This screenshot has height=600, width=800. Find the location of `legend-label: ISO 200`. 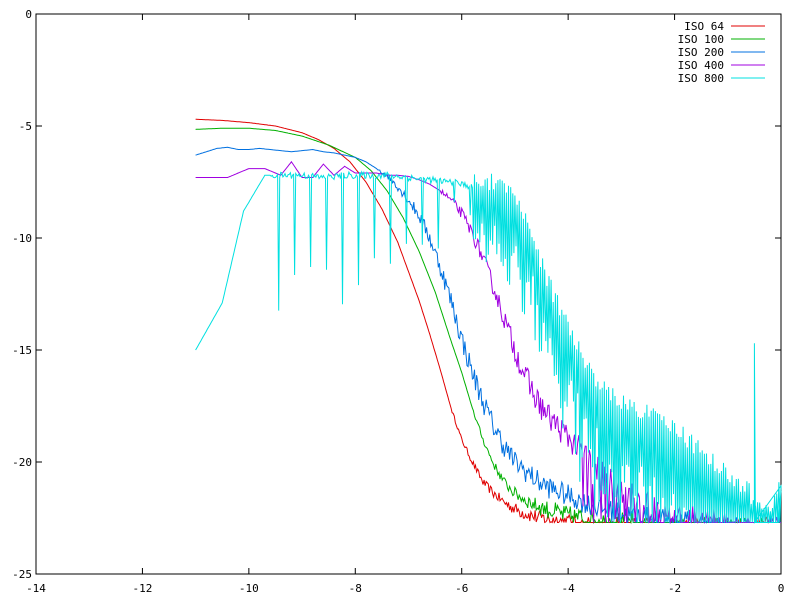

legend-label: ISO 200 is located at coordinates (701, 52).